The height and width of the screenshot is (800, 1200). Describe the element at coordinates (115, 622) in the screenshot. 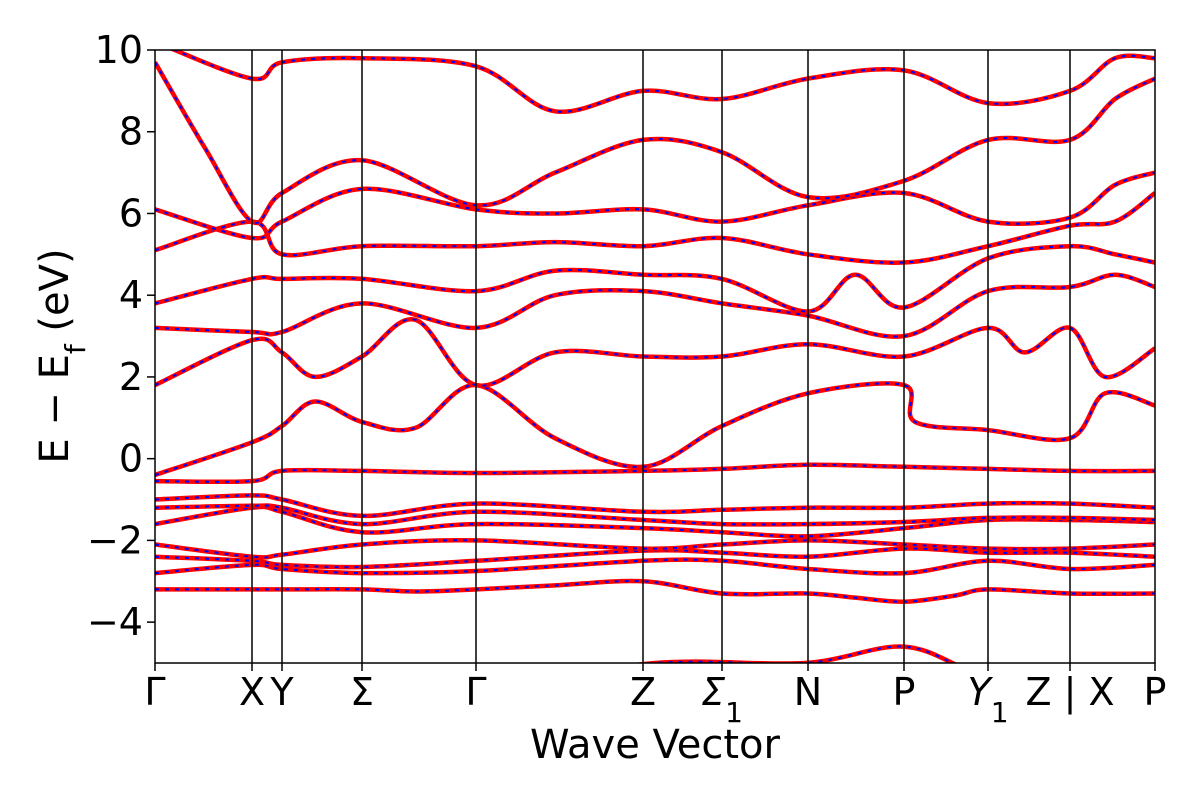

I see `y-tick-label: −4` at that location.